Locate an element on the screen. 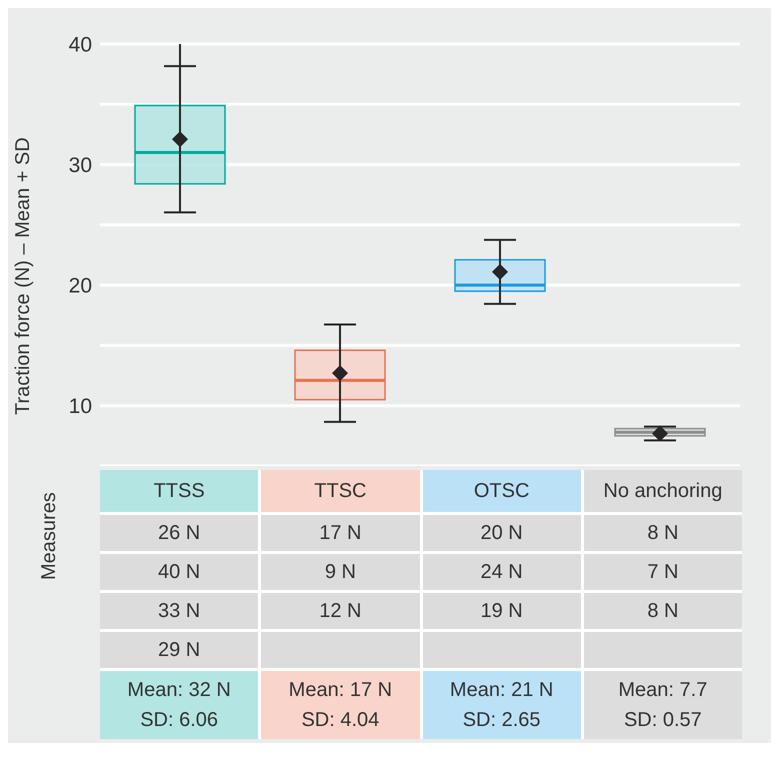  text: 12 N is located at coordinates (340, 611).